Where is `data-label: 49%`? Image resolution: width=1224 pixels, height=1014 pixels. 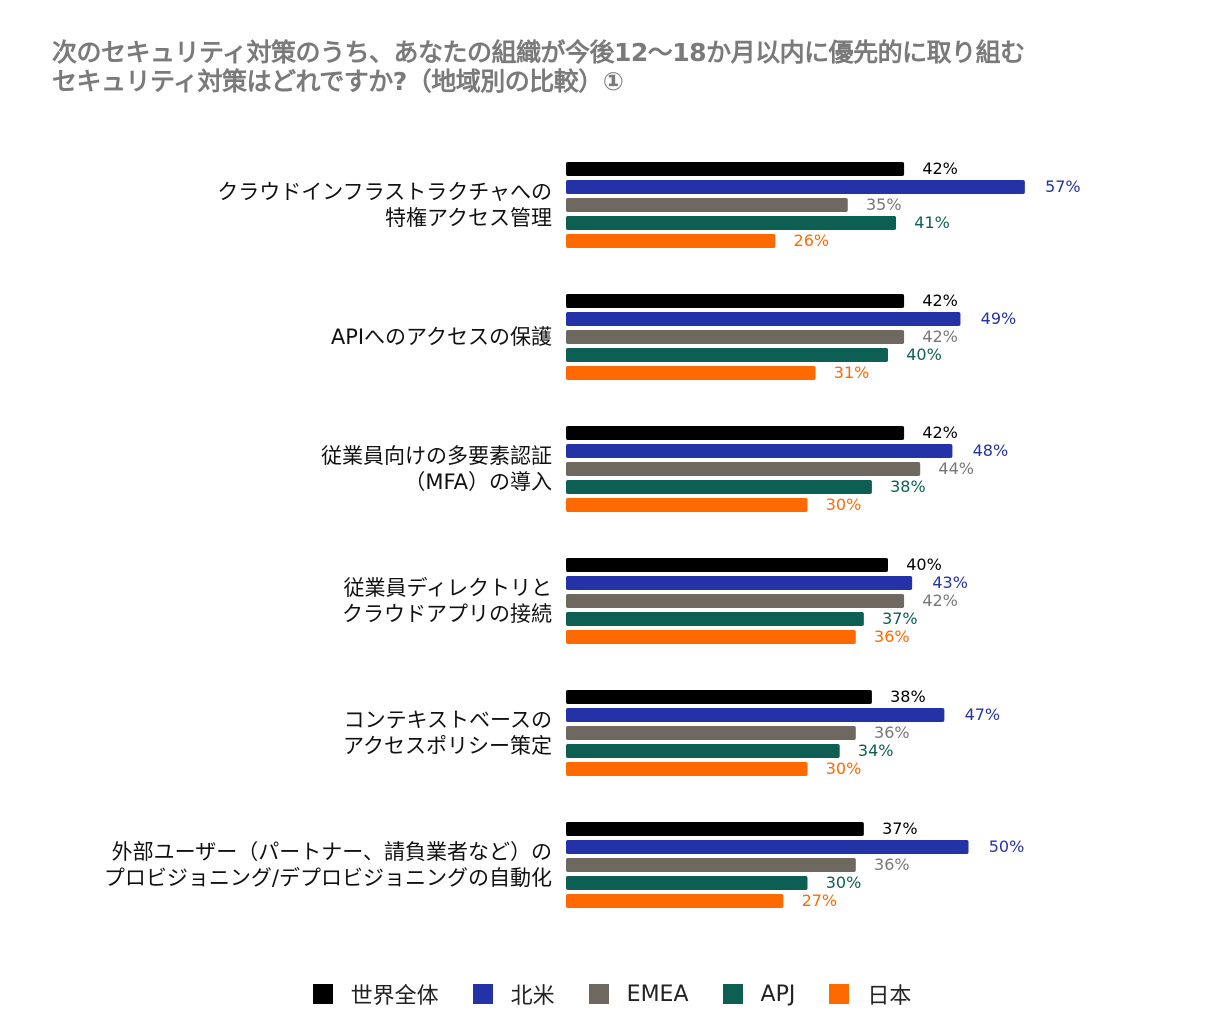 data-label: 49% is located at coordinates (999, 318).